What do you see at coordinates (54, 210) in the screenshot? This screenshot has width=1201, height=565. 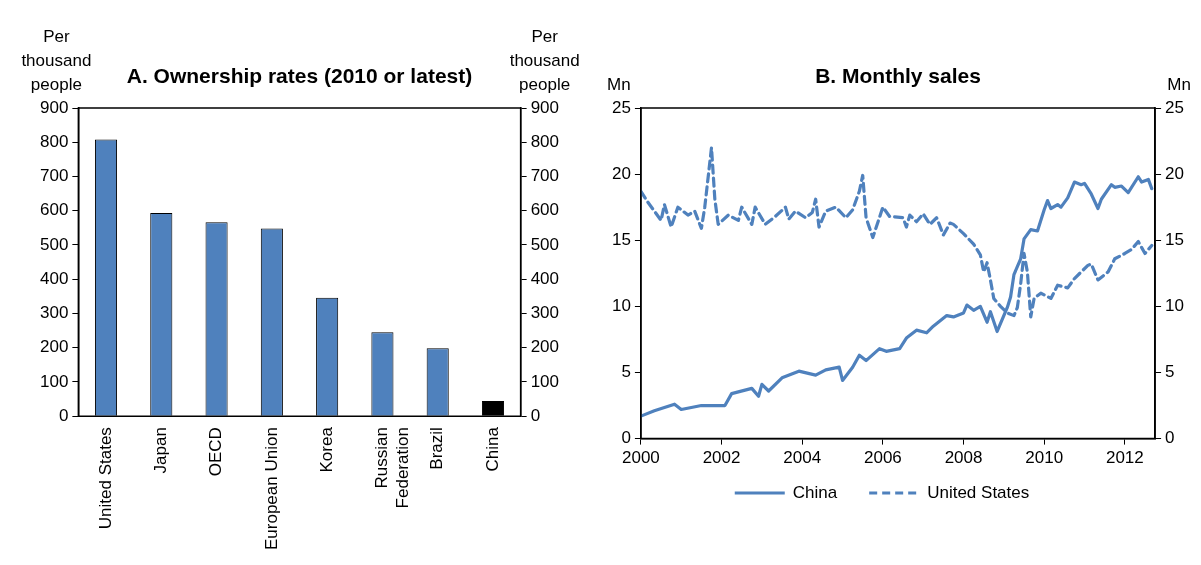 I see `y-tick-label: 600` at bounding box center [54, 210].